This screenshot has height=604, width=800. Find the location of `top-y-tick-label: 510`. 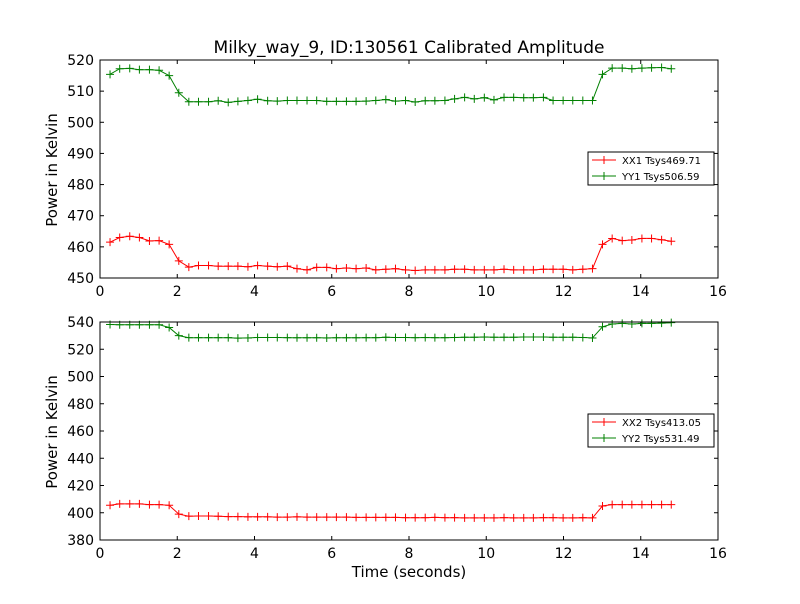

top-y-tick-label: 510 is located at coordinates (80, 92).